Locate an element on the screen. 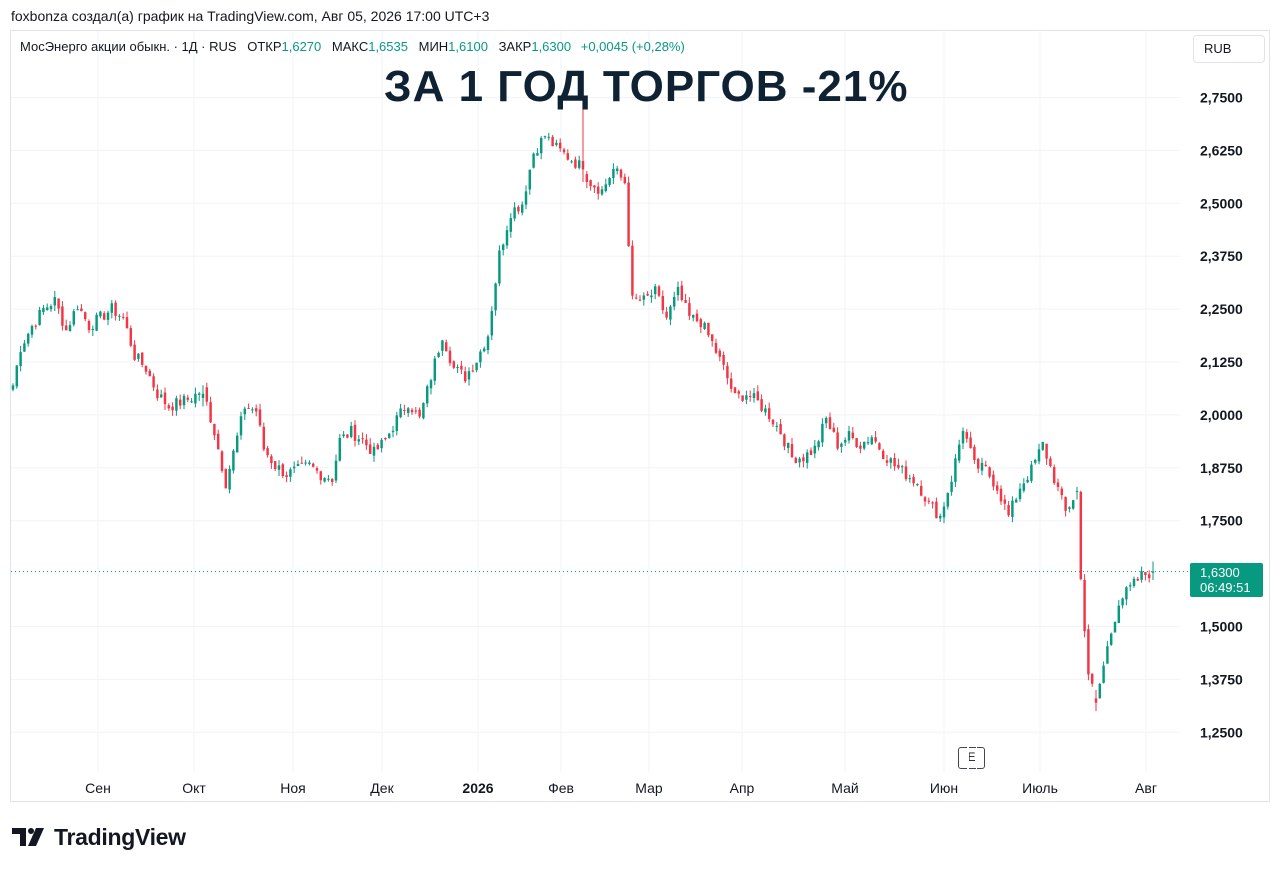 This screenshot has width=1280, height=870. y-tick-label: 1,3750 is located at coordinates (1221, 679).